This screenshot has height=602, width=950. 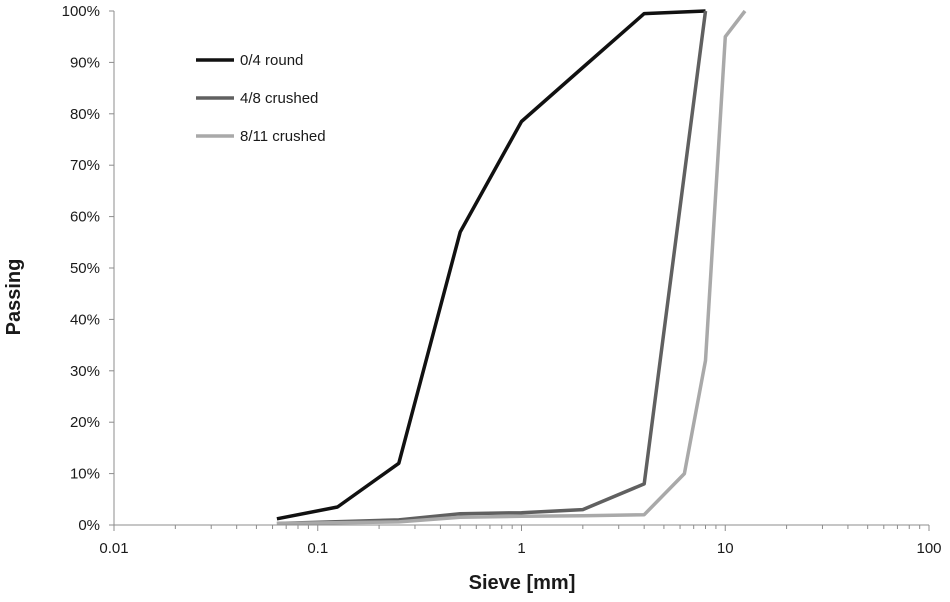 I want to click on y-axis-title: Passing, so click(x=14, y=297).